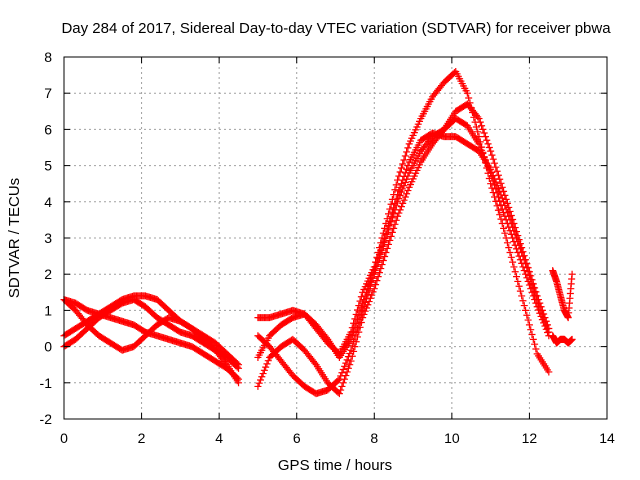 This screenshot has width=640, height=480. What do you see at coordinates (374, 438) in the screenshot?
I see `x-tick-label: 8` at bounding box center [374, 438].